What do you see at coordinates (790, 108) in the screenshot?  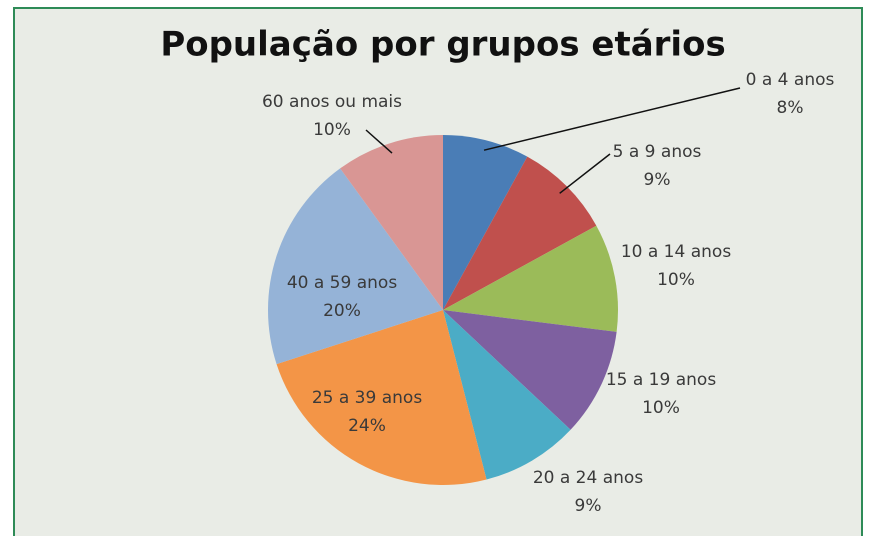 I see `slice-value-label: 8%` at bounding box center [790, 108].